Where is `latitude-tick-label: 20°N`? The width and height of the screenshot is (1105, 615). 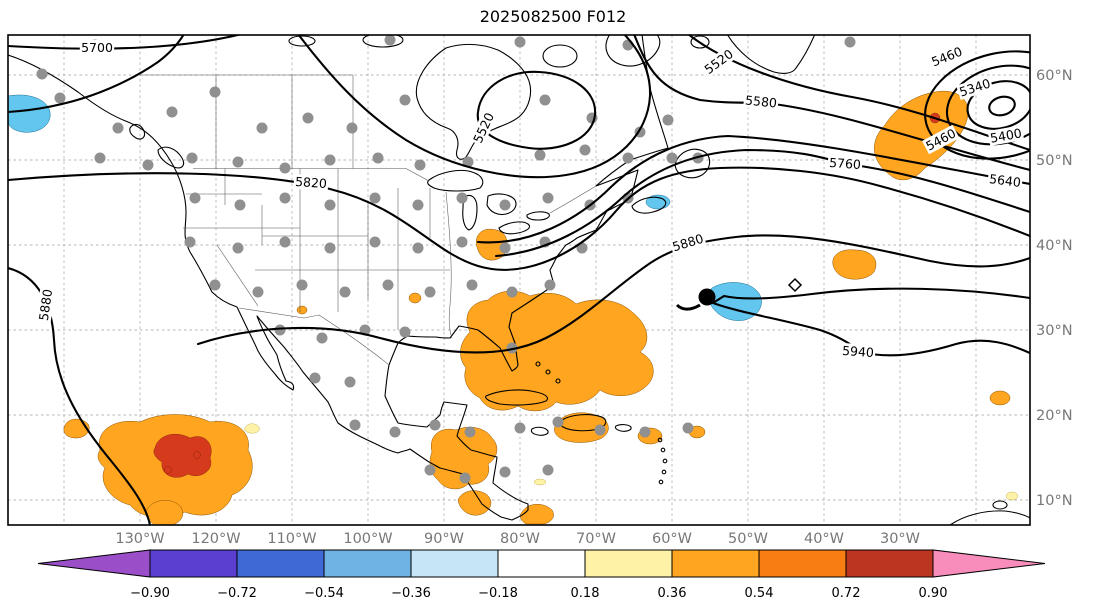 latitude-tick-label: 20°N is located at coordinates (1054, 416).